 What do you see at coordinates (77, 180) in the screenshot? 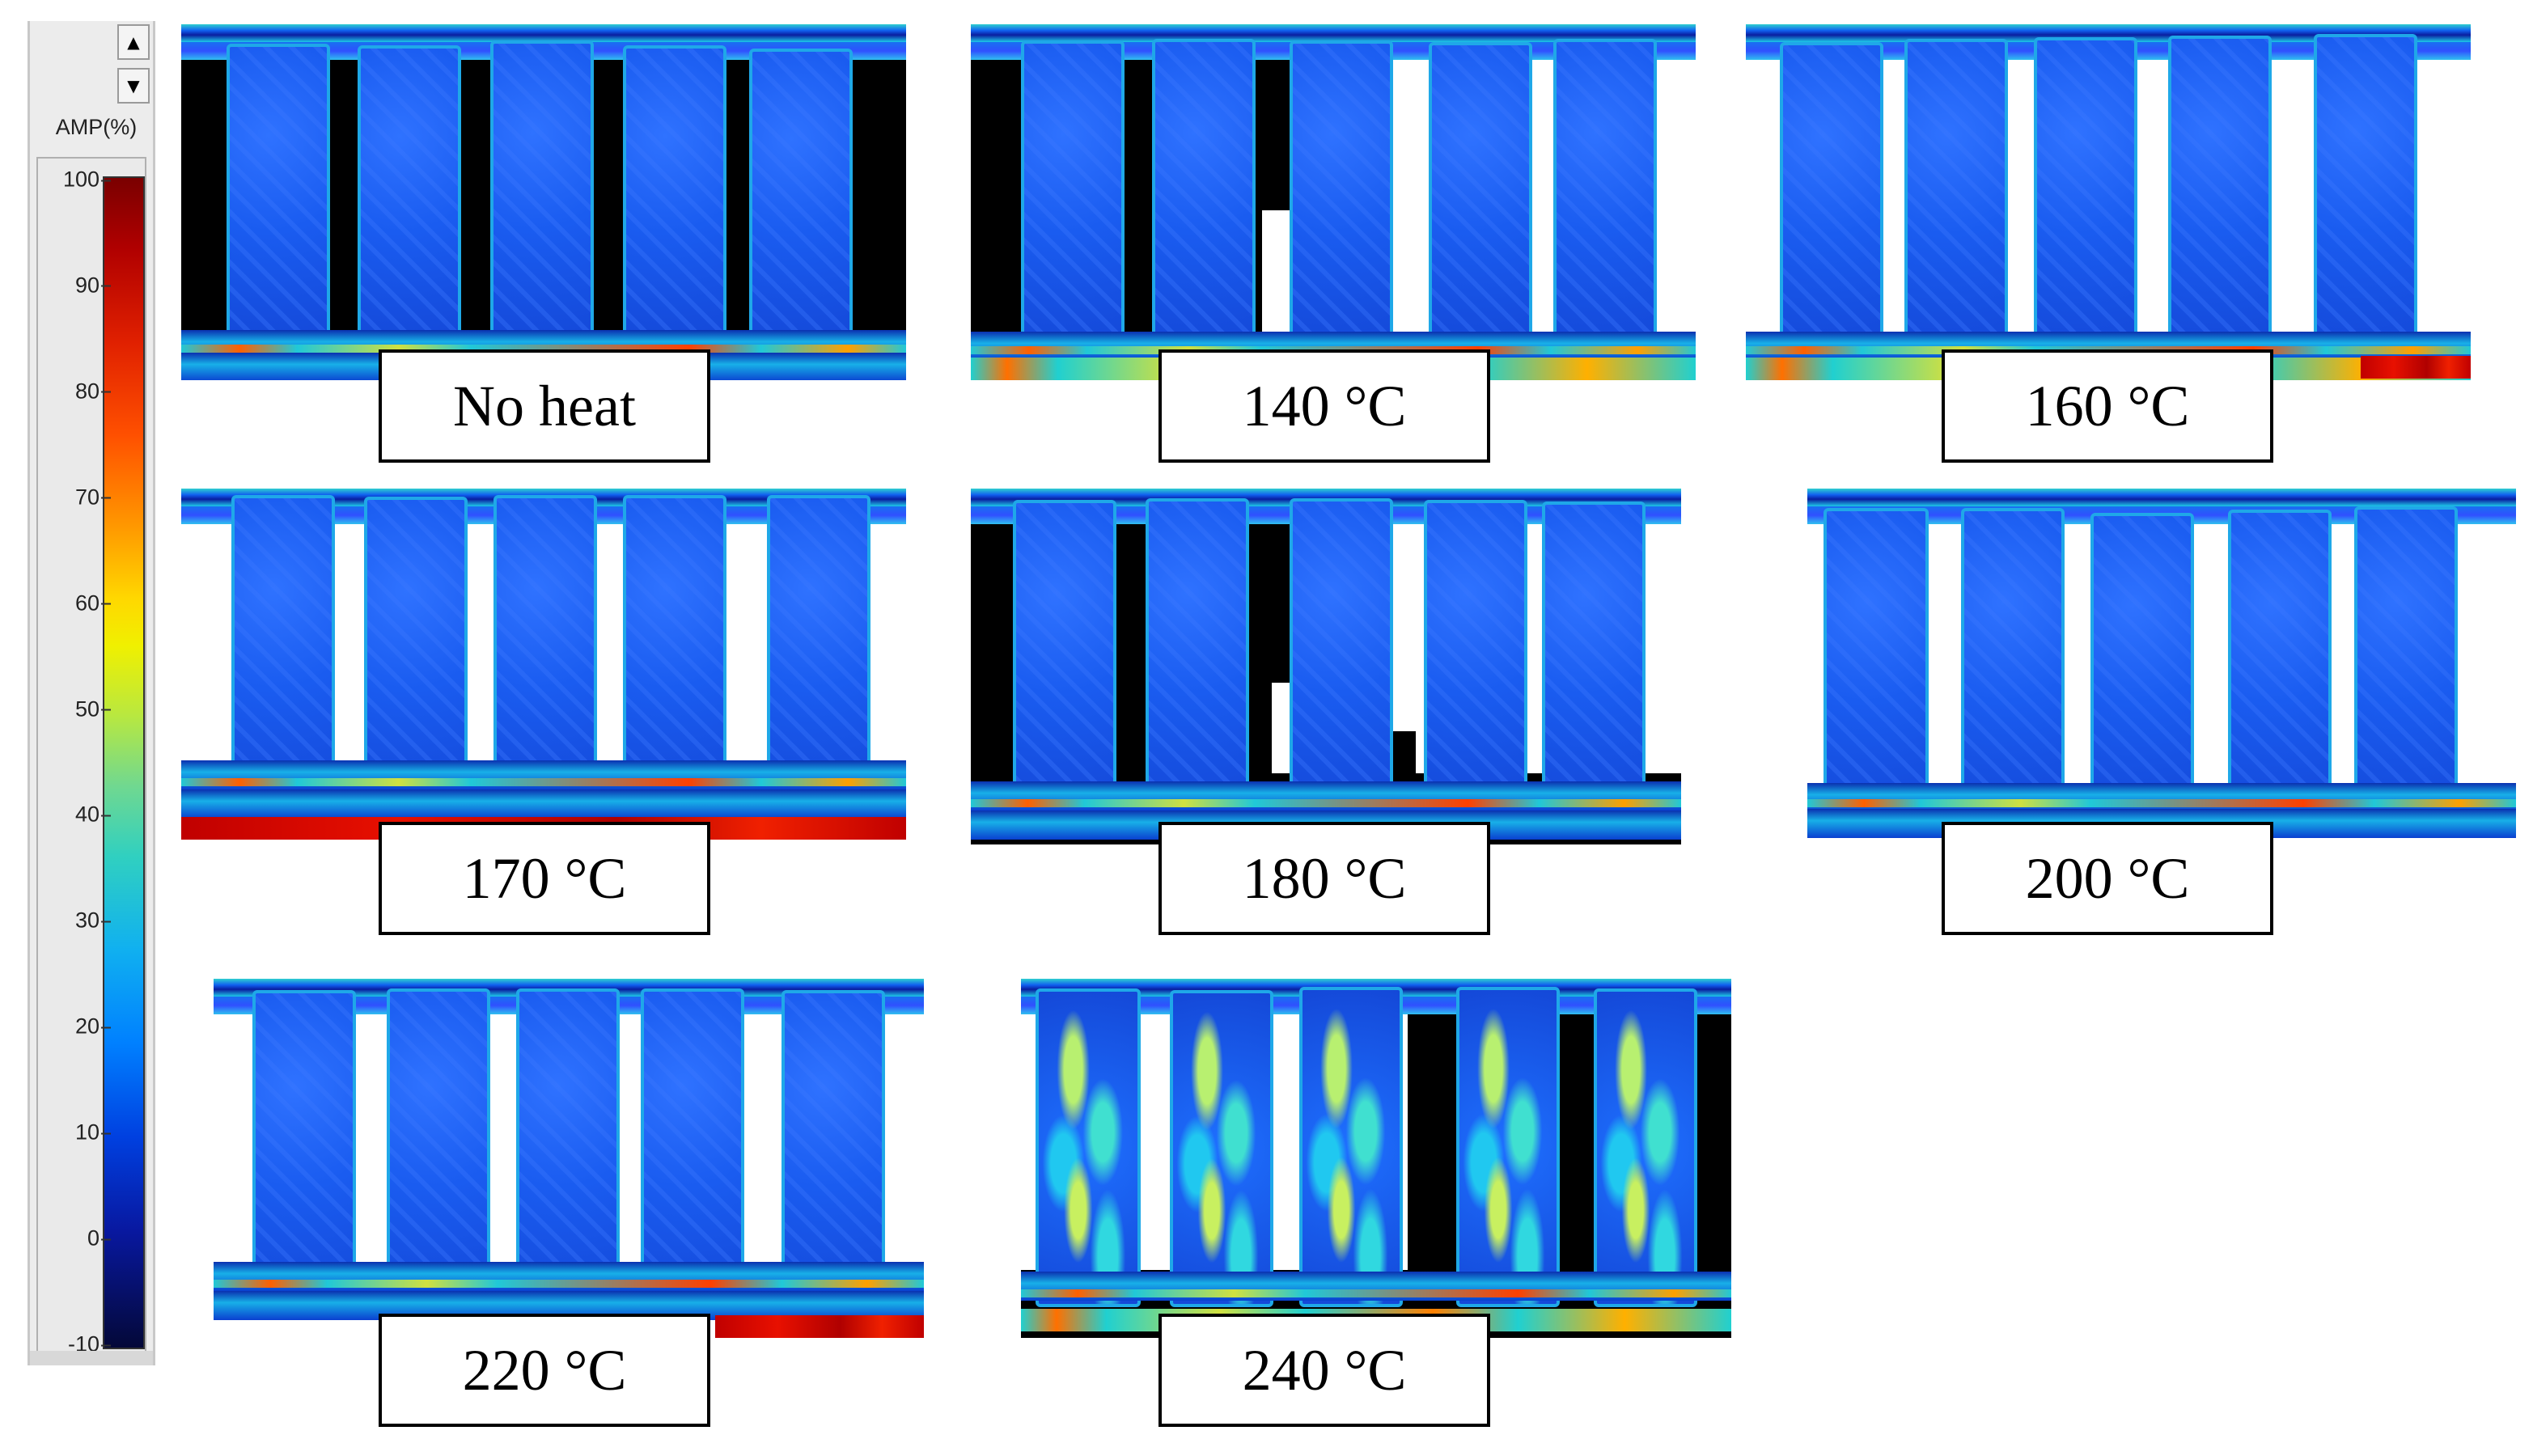
I see `colorbar-tick-label: 100` at bounding box center [77, 180].